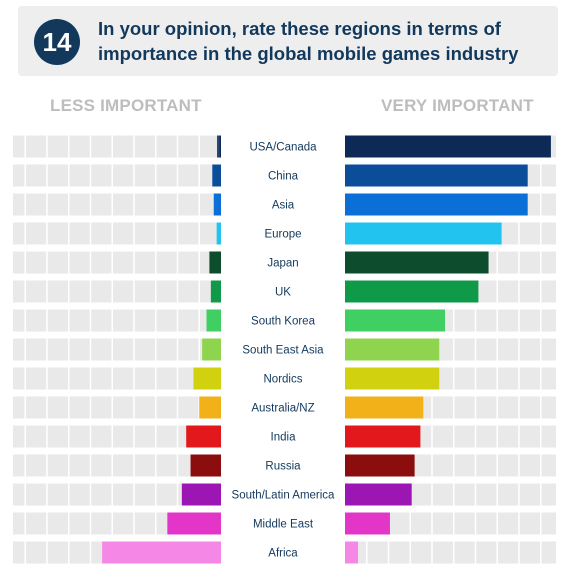  What do you see at coordinates (283, 177) in the screenshot?
I see `category-label: China` at bounding box center [283, 177].